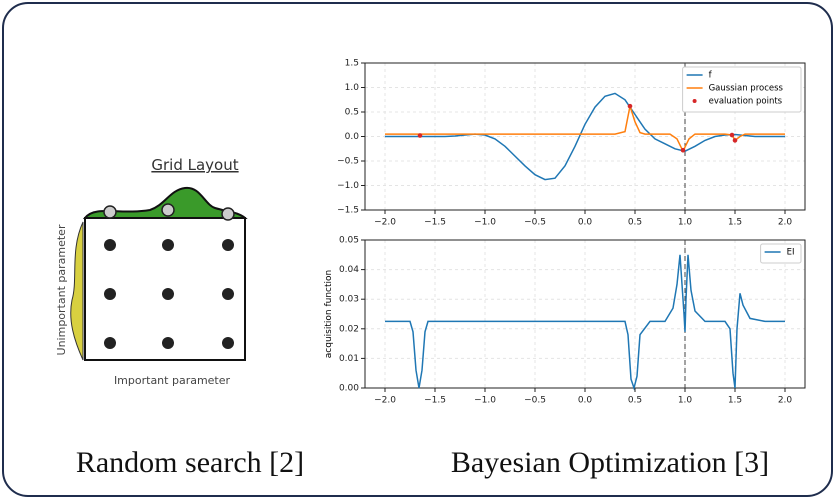 The image size is (839, 503). I want to click on y-tick-label: 1.0, so click(352, 88).